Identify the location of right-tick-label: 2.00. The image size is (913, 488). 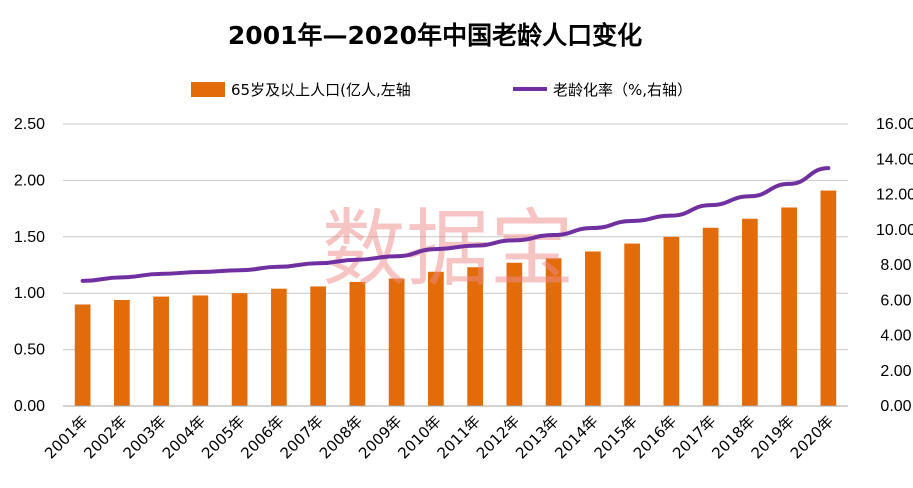
(895, 371).